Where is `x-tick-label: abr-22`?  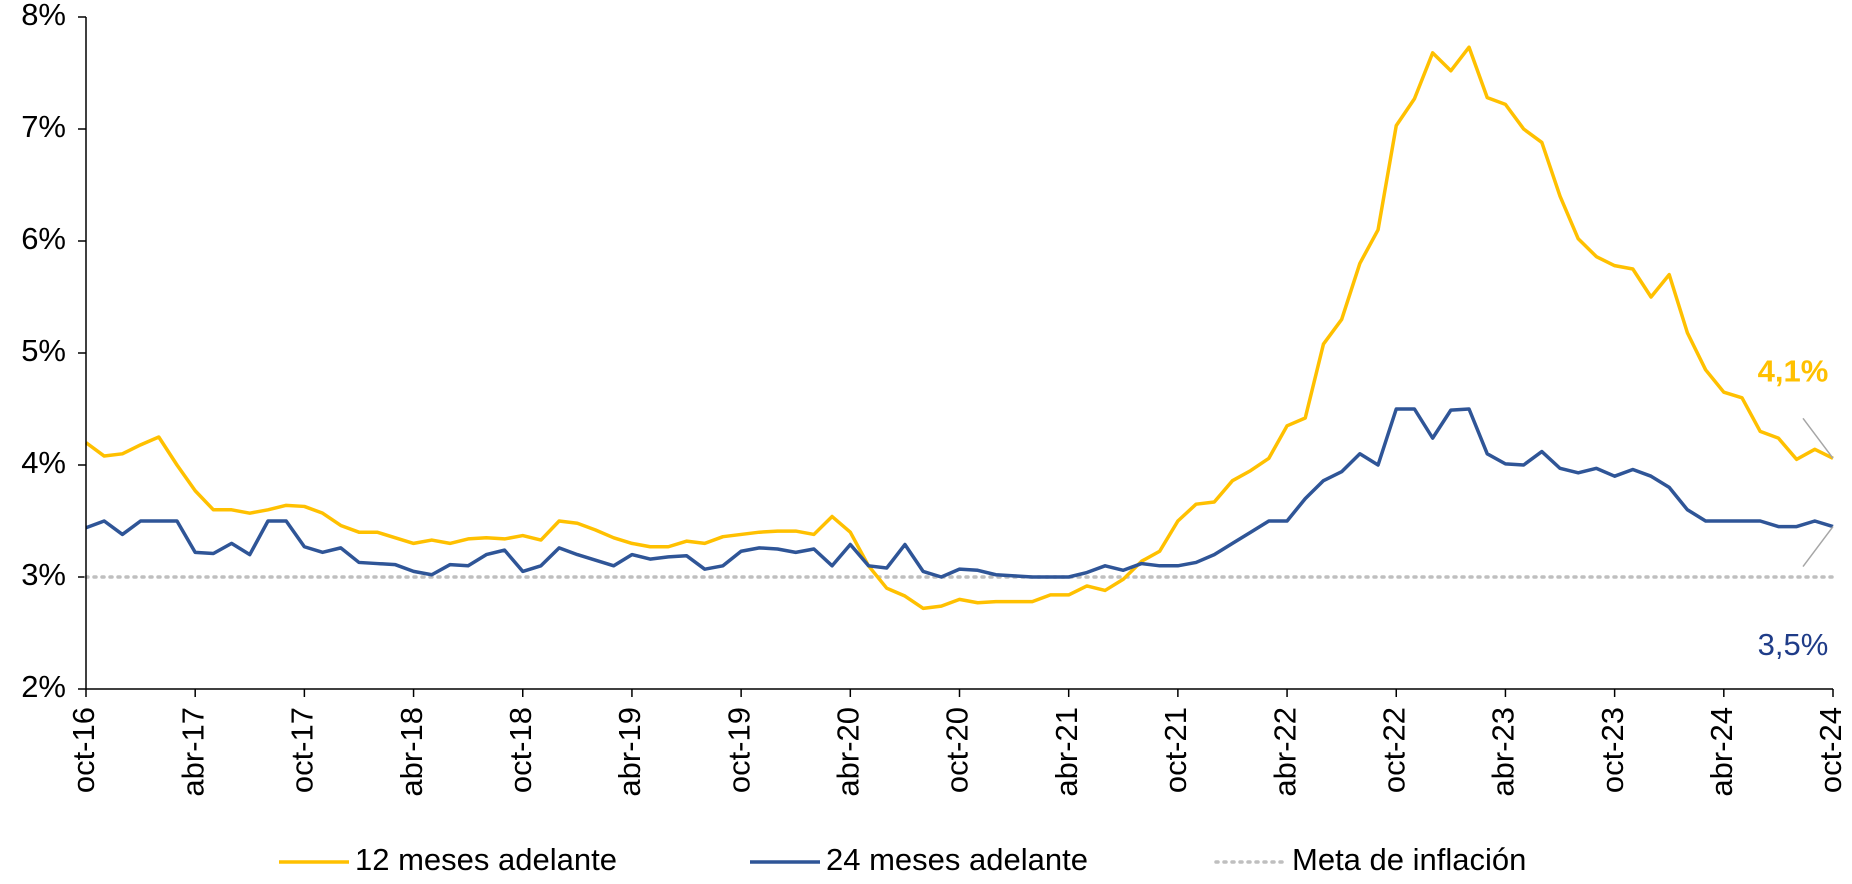
x-tick-label: abr-22 is located at coordinates (1284, 752).